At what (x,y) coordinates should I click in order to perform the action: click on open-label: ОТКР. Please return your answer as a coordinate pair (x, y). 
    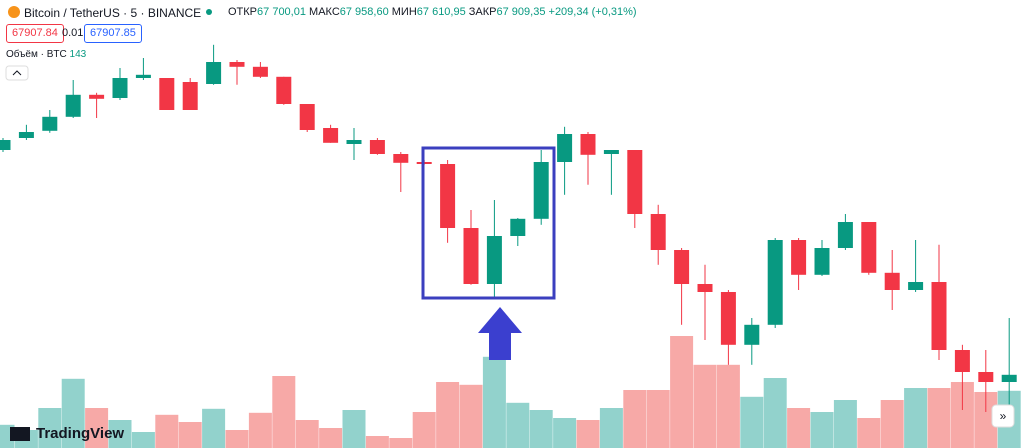
    Looking at the image, I should click on (243, 12).